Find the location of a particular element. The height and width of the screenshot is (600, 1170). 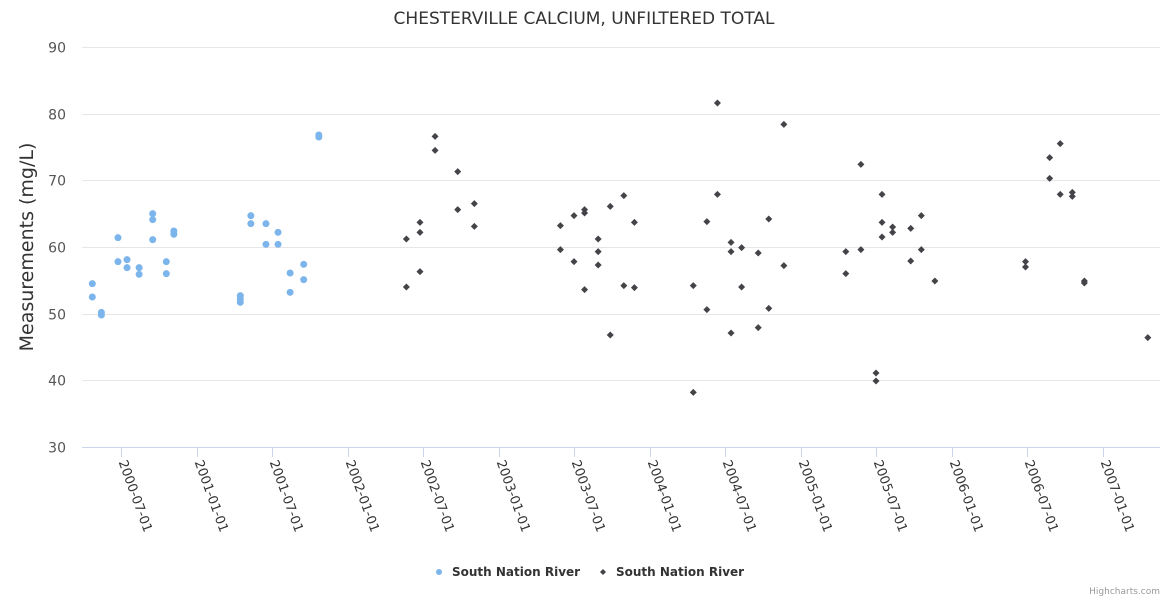

legend-item-series-2: South Nation River is located at coordinates (672, 572).